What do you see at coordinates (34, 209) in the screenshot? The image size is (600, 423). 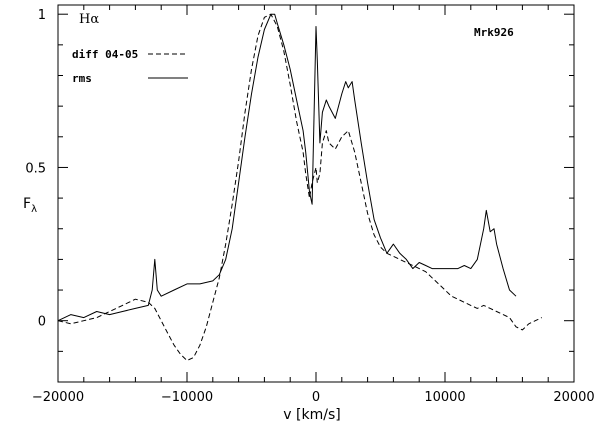 I see `y-axis-title-subscript: λ` at bounding box center [34, 209].